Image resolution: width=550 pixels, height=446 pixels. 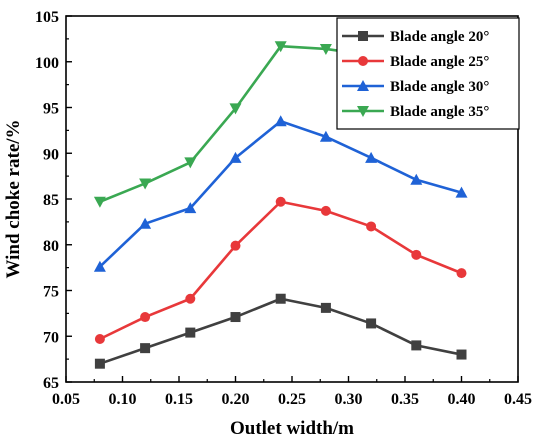 What do you see at coordinates (51, 383) in the screenshot?
I see `y-tick-label: 65` at bounding box center [51, 383].